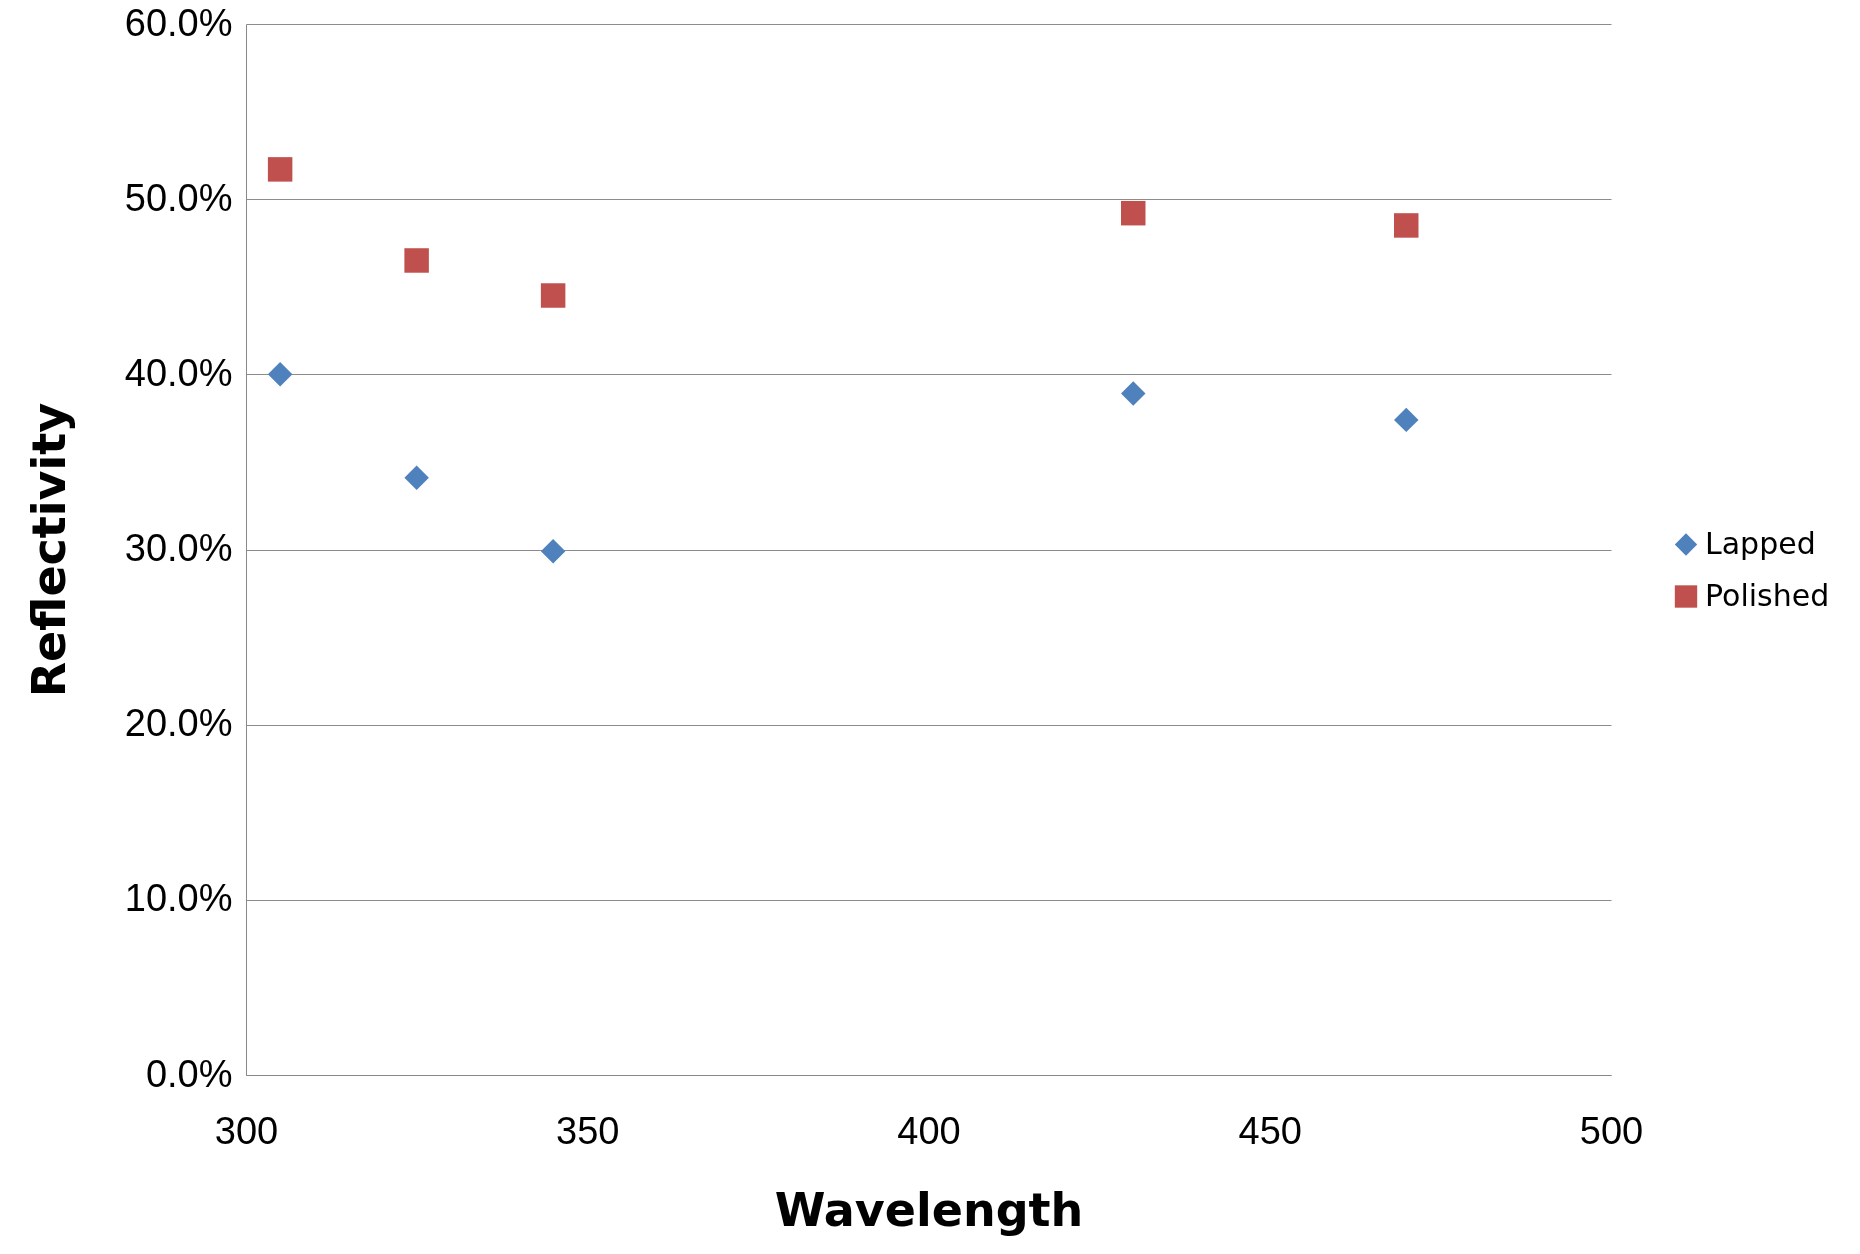  I want to click on y-tick-label: 20.0%, so click(178, 723).